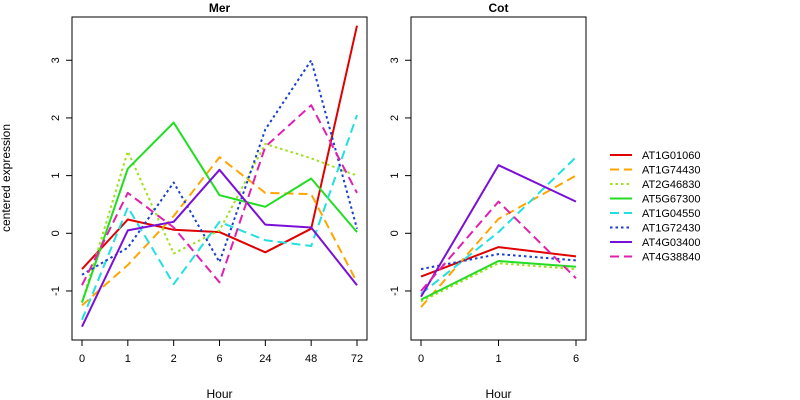 The height and width of the screenshot is (400, 800). I want to click on legend-item: AT1G04550, so click(655, 214).